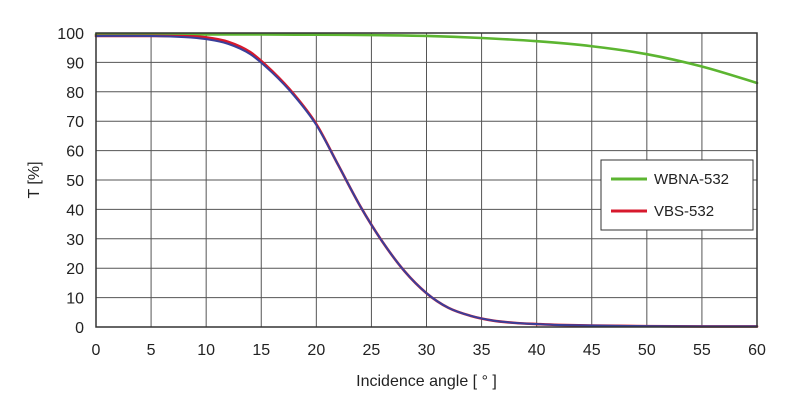 Image resolution: width=800 pixels, height=410 pixels. I want to click on legend-label-wbna-532: WBNA-532, so click(691, 179).